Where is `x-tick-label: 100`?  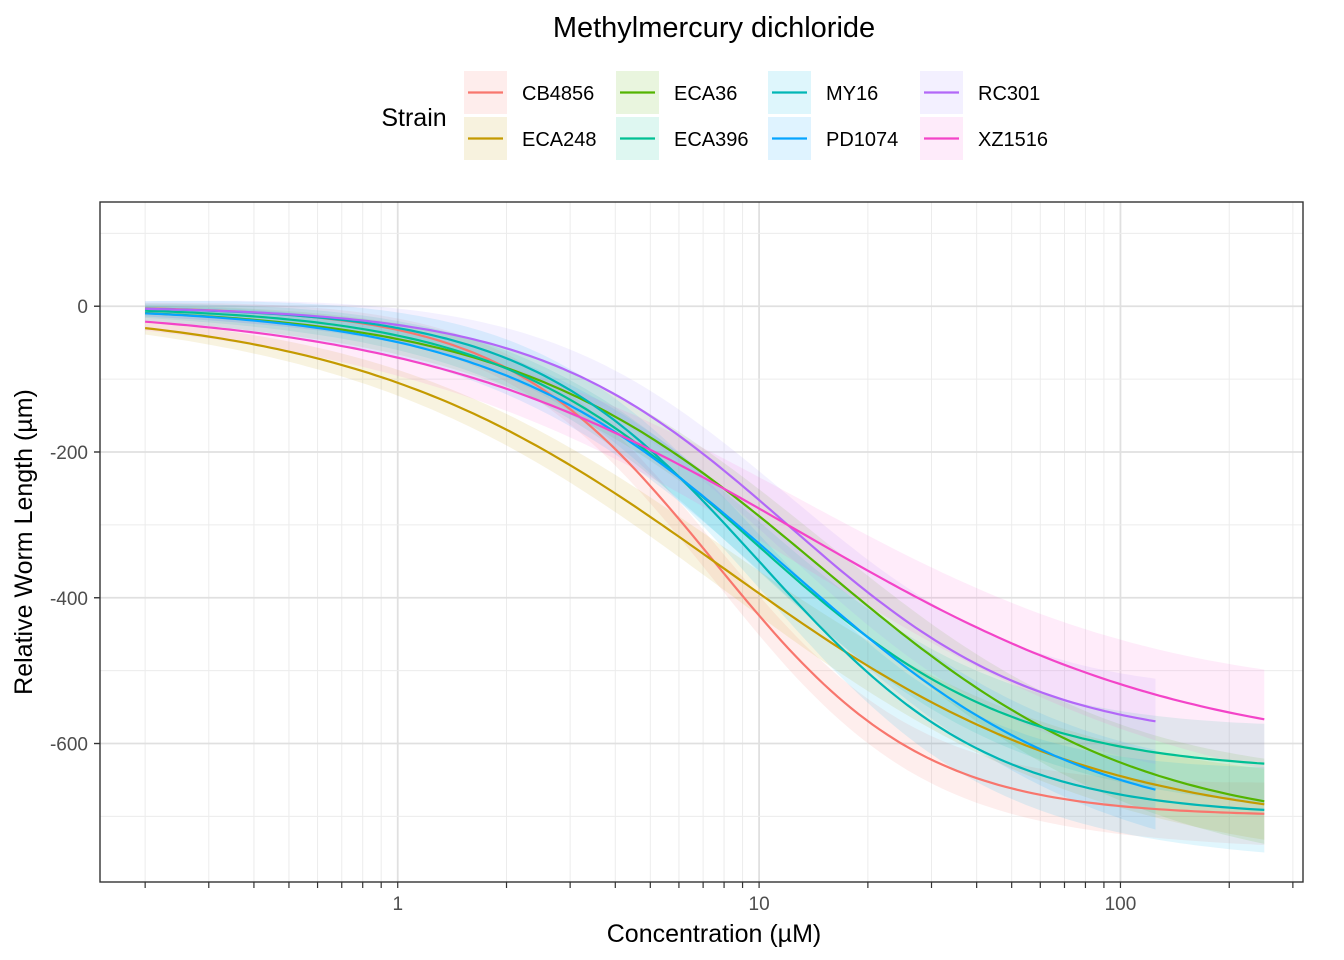
x-tick-label: 100 is located at coordinates (1121, 904).